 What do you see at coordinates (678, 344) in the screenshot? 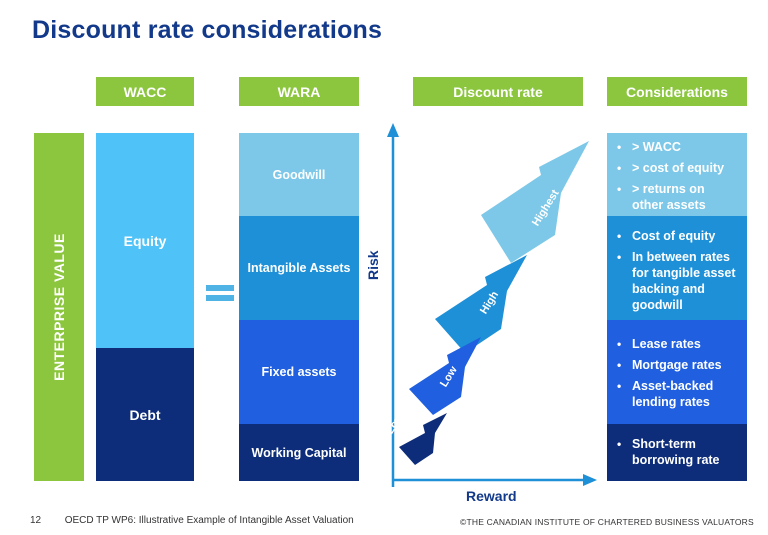
I see `consideration-item: Lease rates` at bounding box center [678, 344].